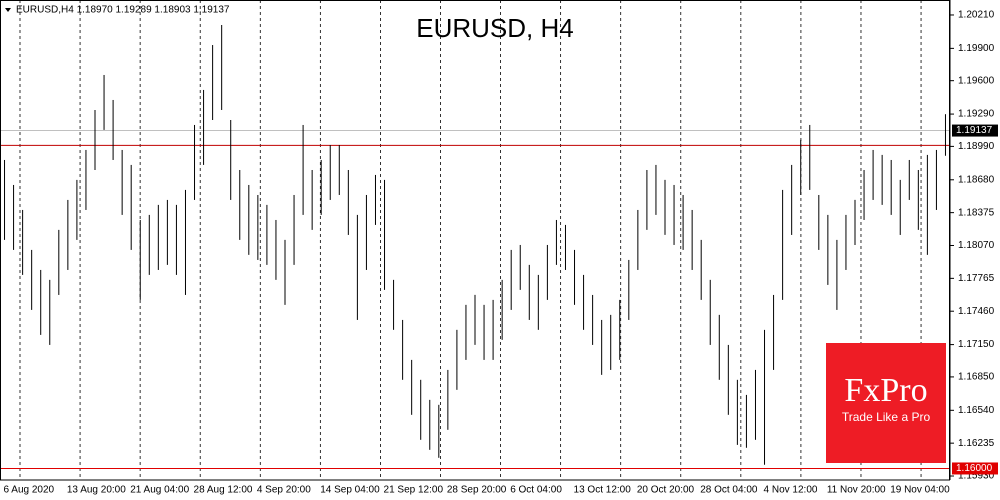  What do you see at coordinates (414, 490) in the screenshot?
I see `x-tick-label: 21 Sep 12:00` at bounding box center [414, 490].